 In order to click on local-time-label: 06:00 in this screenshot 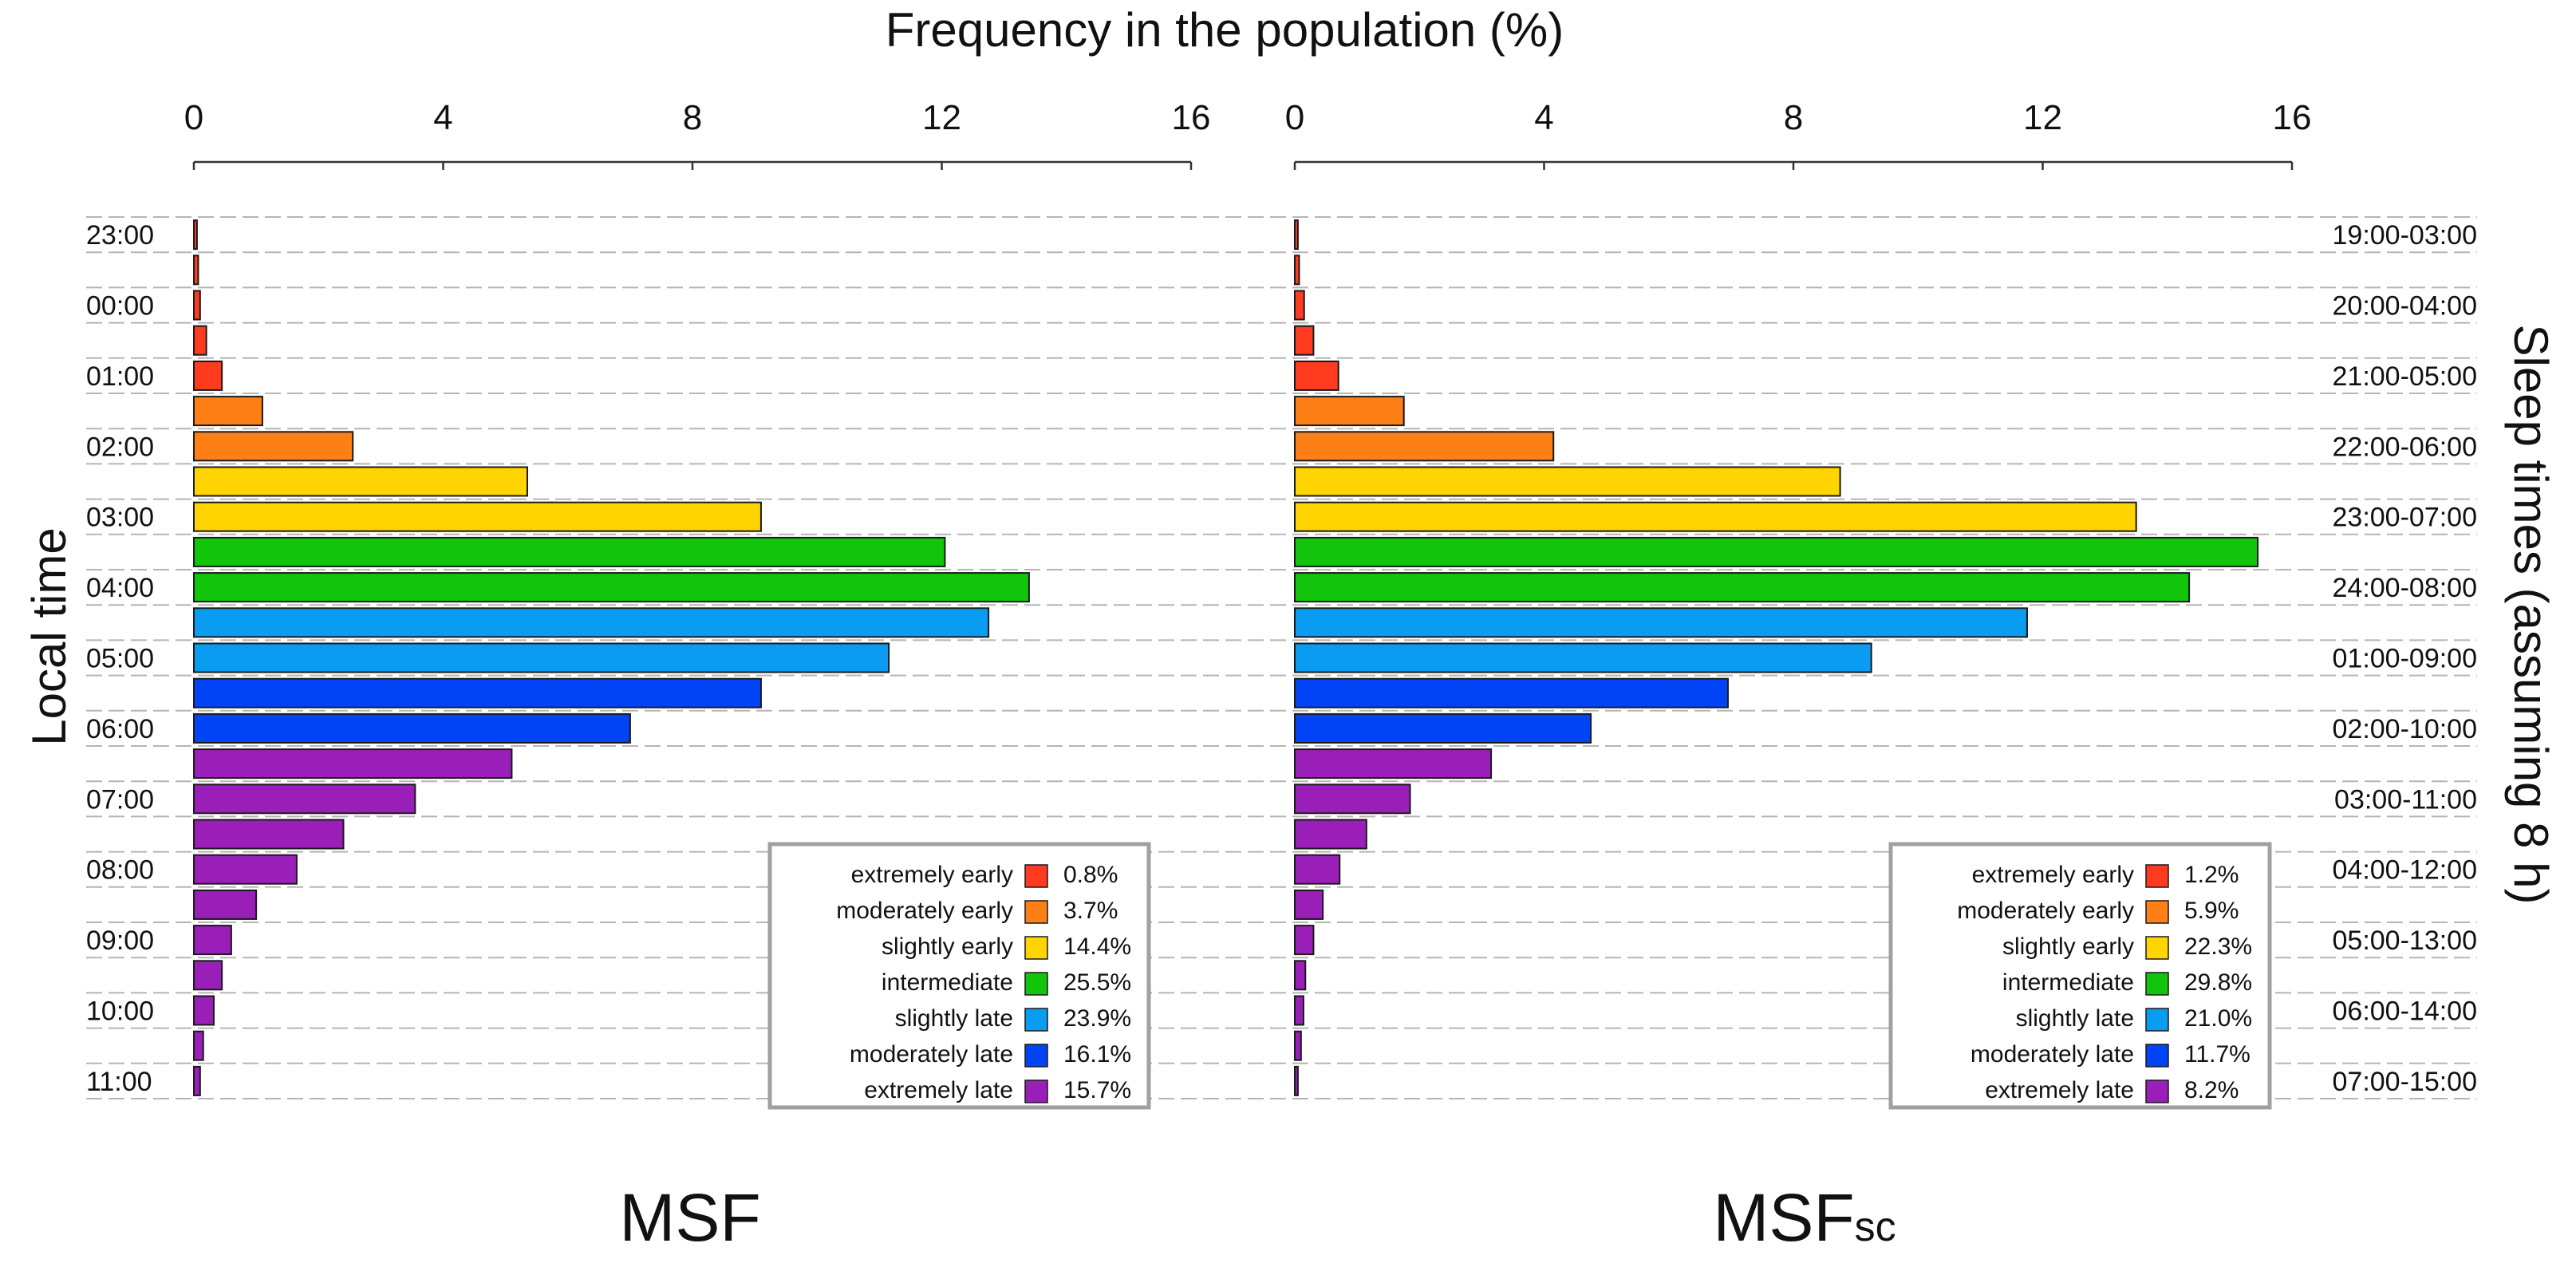, I will do `click(120, 729)`.